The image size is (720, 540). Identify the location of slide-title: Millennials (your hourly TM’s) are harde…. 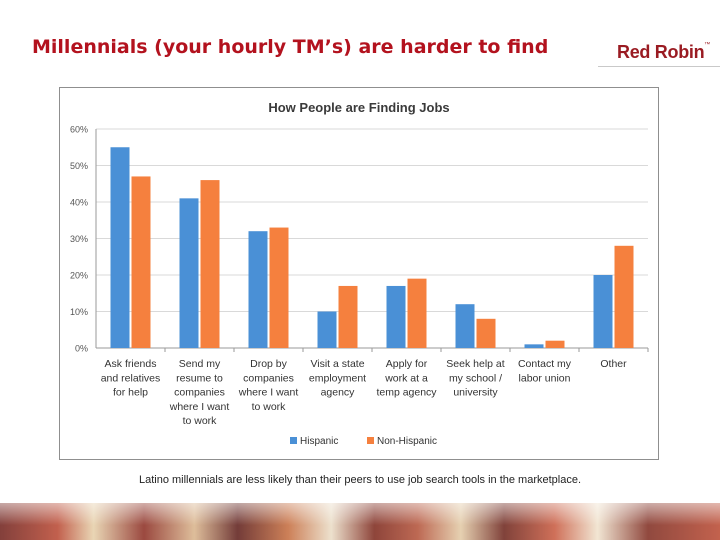
(290, 47).